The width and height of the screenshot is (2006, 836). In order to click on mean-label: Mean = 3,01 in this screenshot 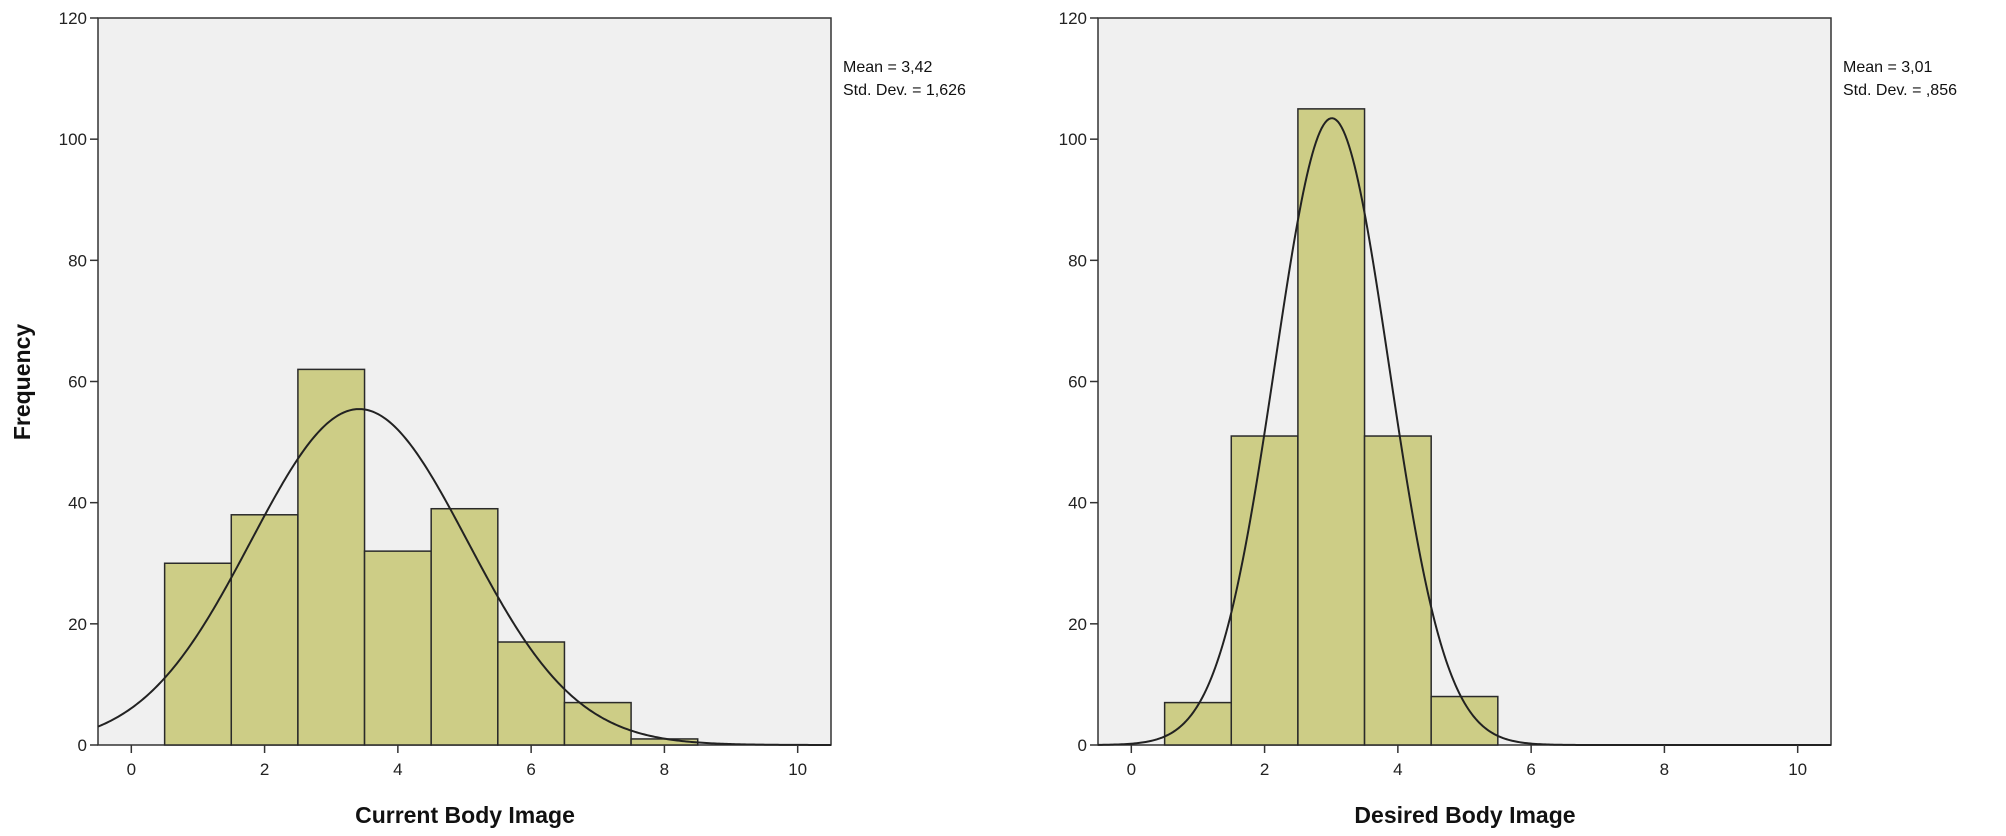, I will do `click(1888, 67)`.